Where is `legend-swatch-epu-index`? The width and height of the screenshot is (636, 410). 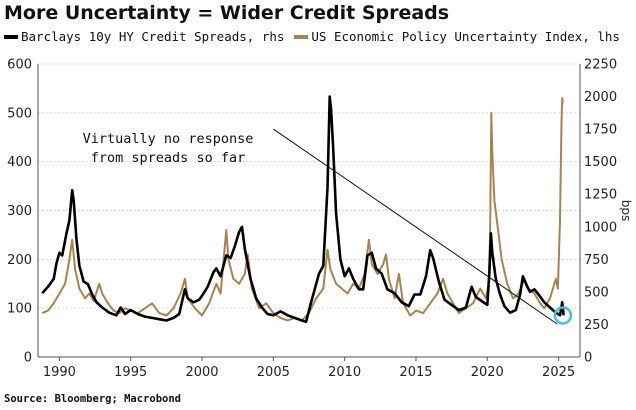 legend-swatch-epu-index is located at coordinates (301, 36).